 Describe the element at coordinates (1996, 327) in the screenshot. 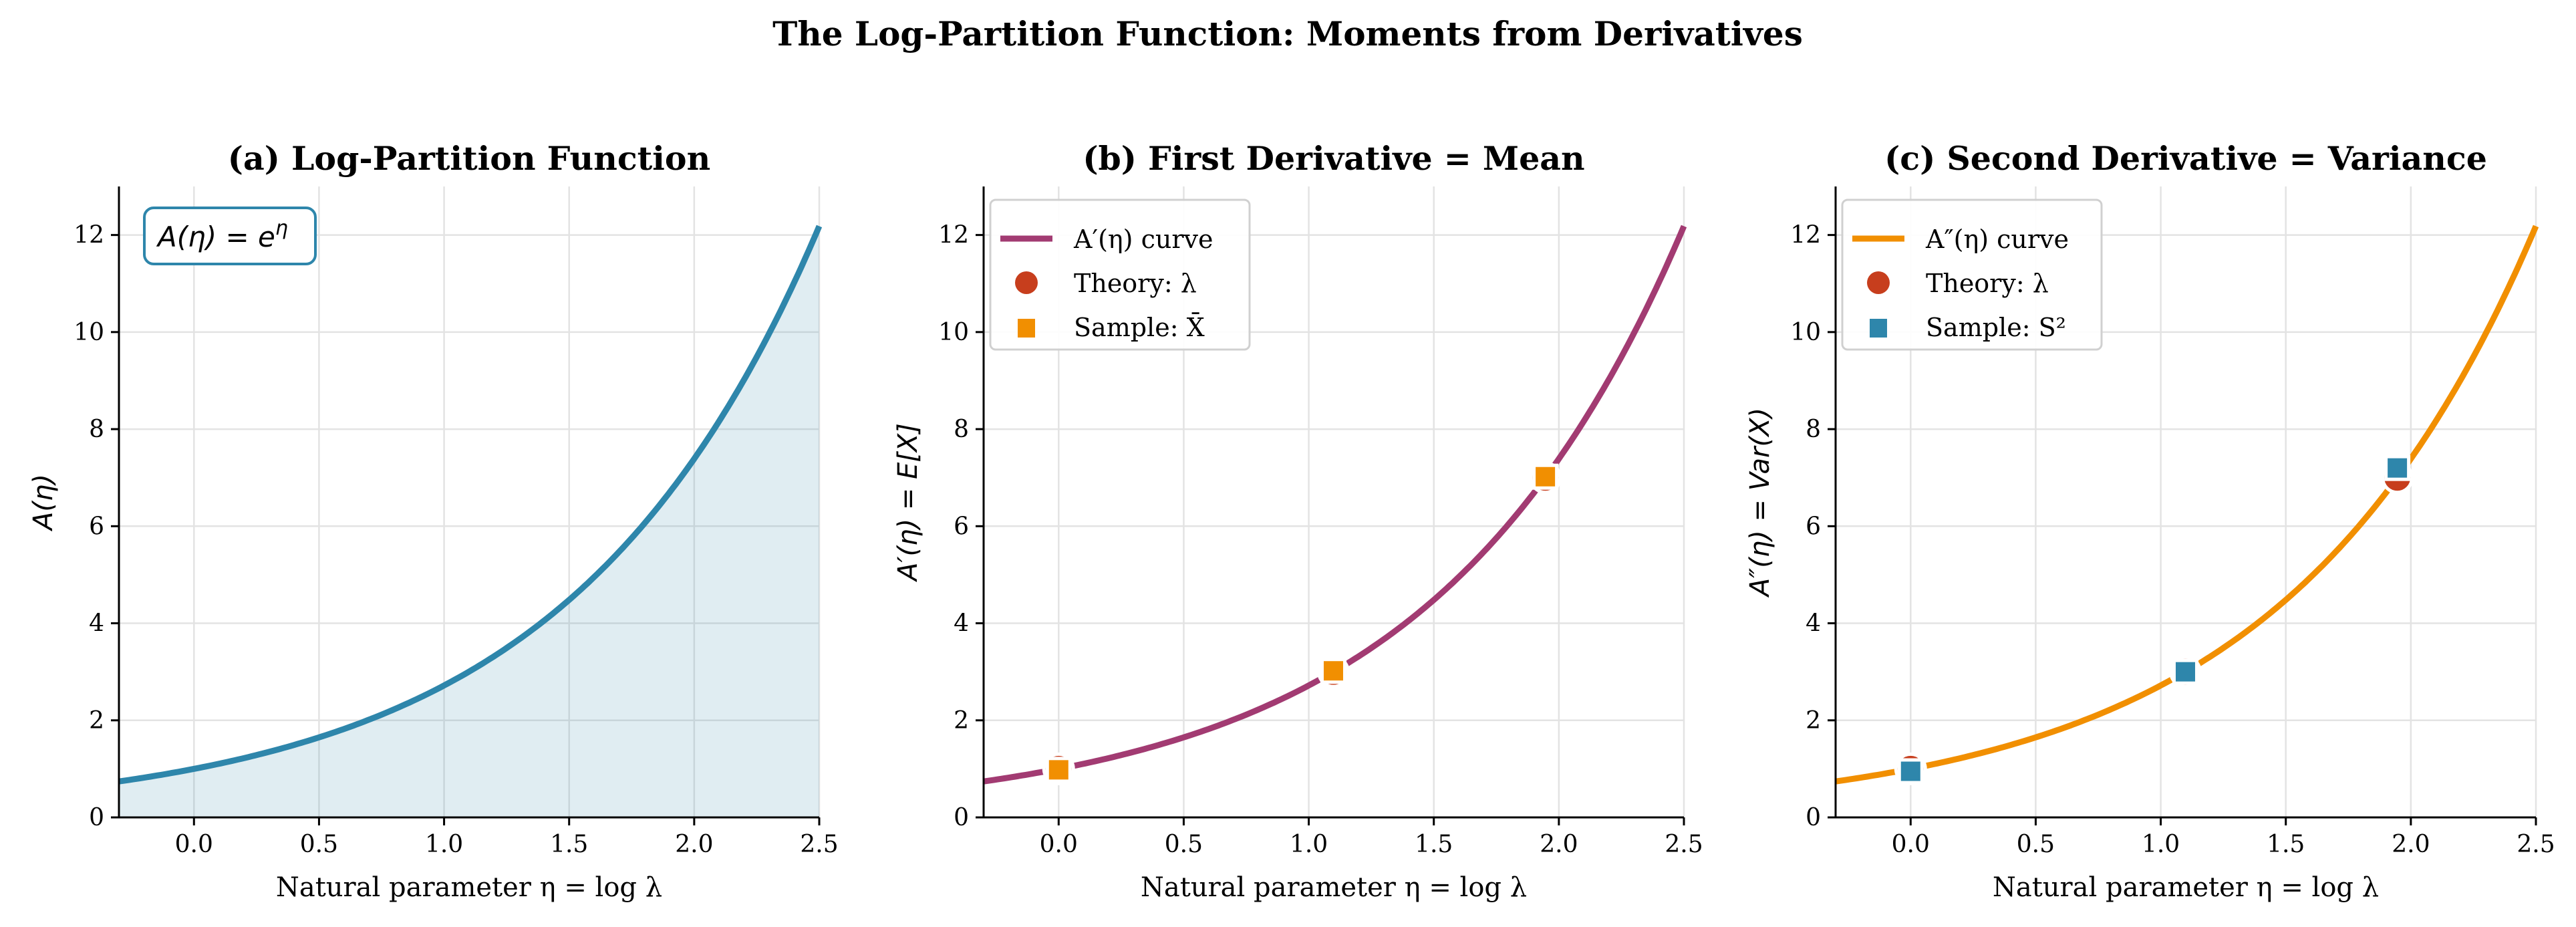

I see `legend-entry: Sample: S²` at that location.